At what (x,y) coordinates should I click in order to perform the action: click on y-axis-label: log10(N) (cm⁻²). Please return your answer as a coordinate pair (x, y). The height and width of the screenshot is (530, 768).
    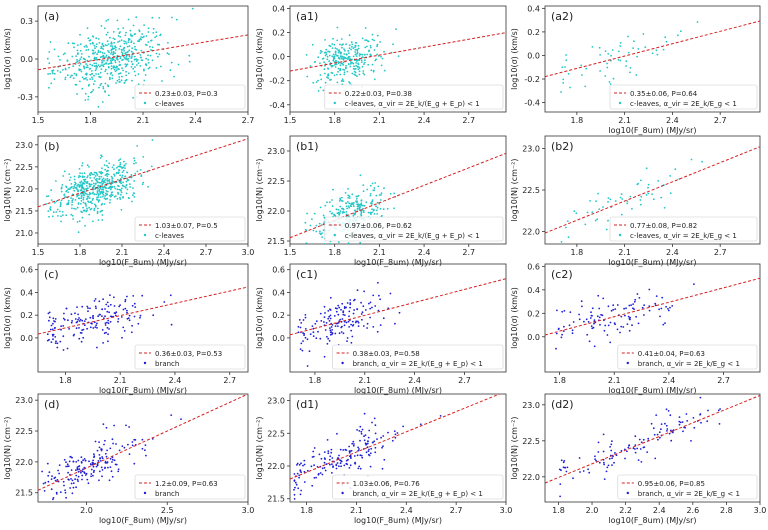
    Looking at the image, I should click on (259, 447).